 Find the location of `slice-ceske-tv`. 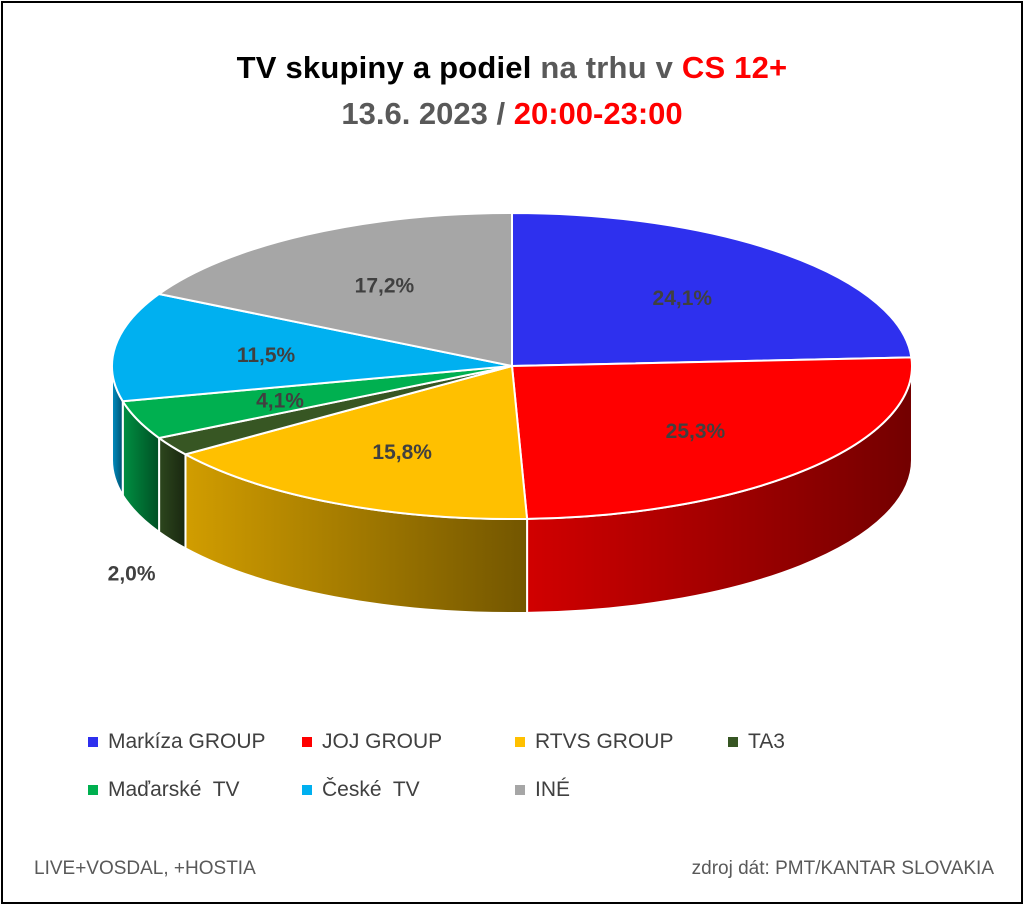

slice-ceske-tv is located at coordinates (312, 347).